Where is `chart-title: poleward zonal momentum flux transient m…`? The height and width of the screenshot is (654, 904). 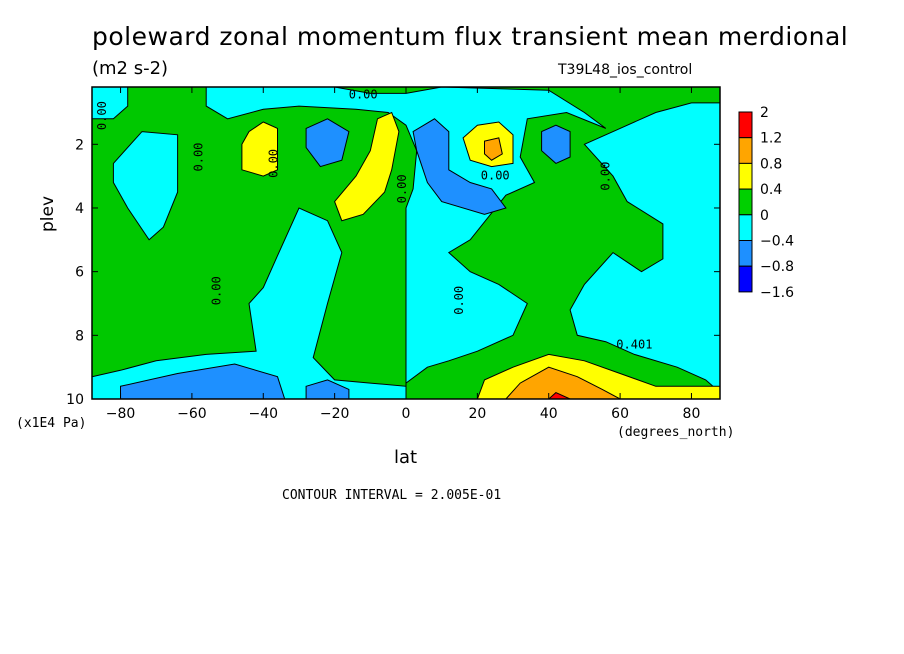 chart-title: poleward zonal momentum flux transient m… is located at coordinates (470, 36).